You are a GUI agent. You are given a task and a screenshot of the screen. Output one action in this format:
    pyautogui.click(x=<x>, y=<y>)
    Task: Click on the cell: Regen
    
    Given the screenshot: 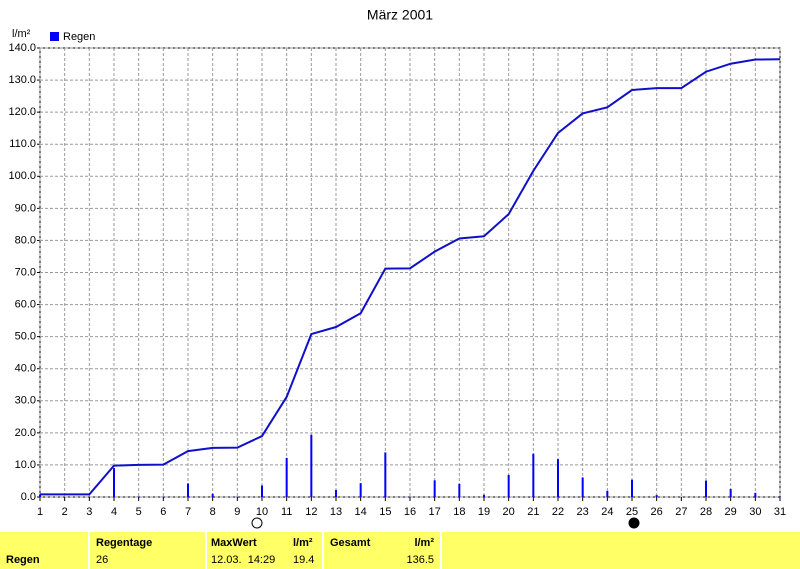 What is the action you would take?
    pyautogui.click(x=44, y=550)
    